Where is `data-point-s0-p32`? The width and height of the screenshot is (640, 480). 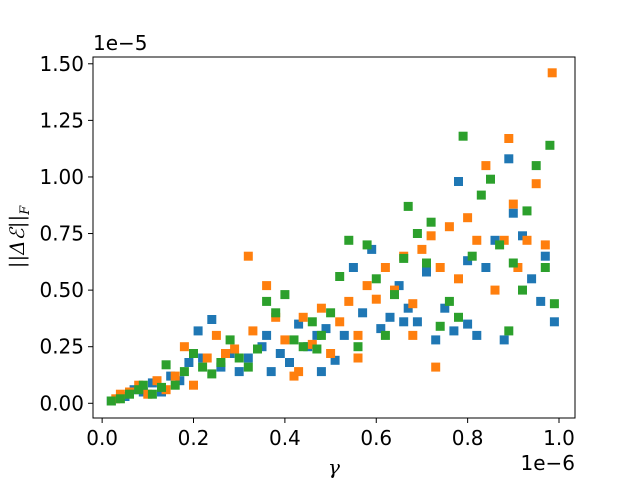 data-point-s0-p32 is located at coordinates (408, 308).